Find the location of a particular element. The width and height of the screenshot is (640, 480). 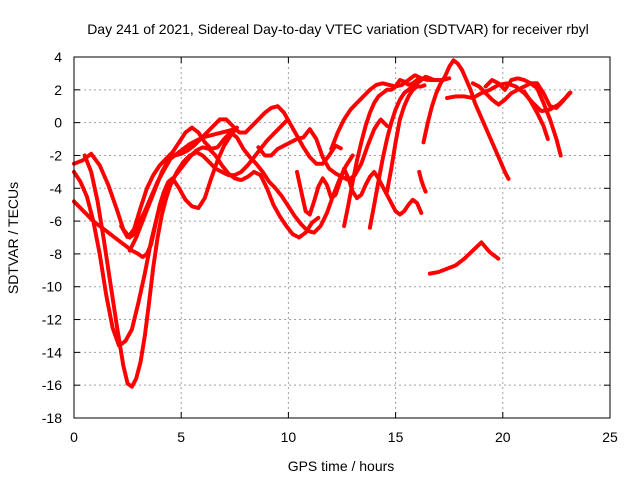

series-line-track-l is located at coordinates (406, 138).